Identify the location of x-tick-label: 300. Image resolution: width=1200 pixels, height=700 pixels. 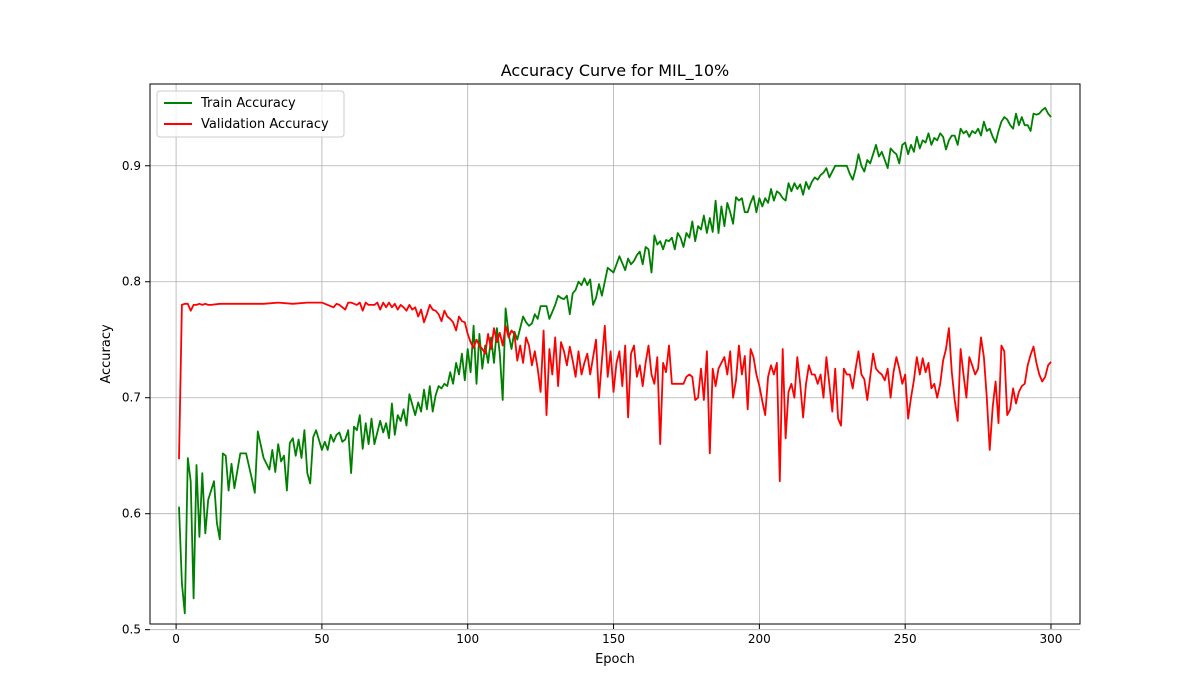
(1051, 639).